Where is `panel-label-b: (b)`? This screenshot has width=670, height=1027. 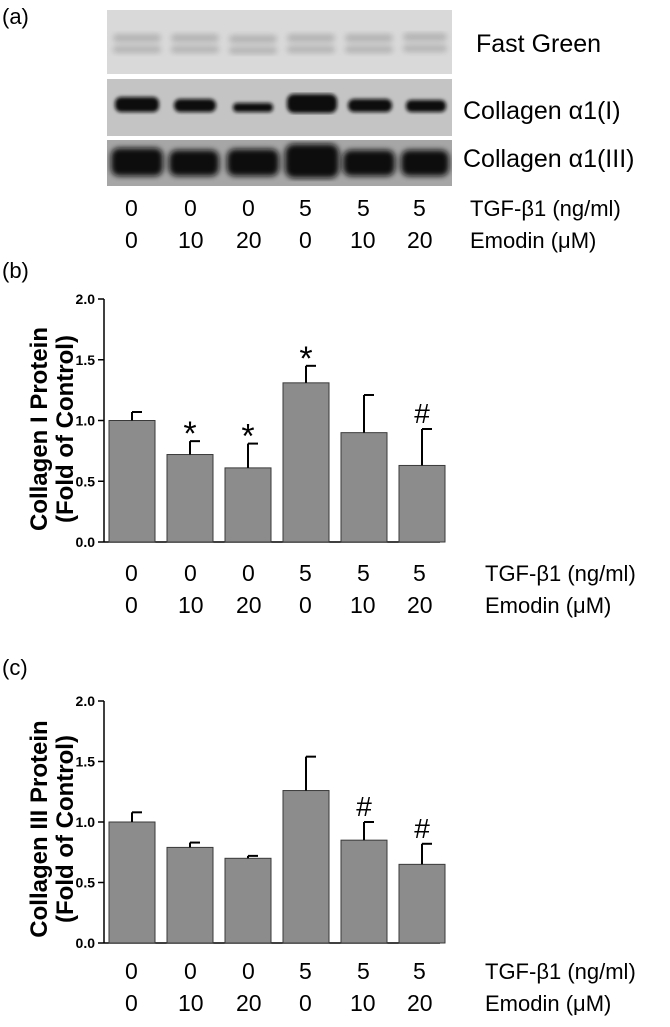 panel-label-b: (b) is located at coordinates (15, 270).